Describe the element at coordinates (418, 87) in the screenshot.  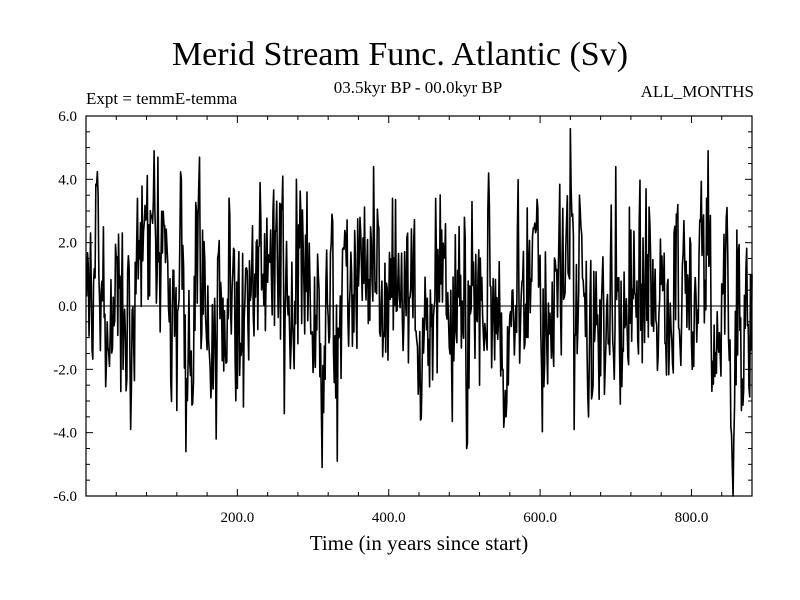
I see `chart-subtitle: 03.5kyr BP - 00.0kyr BP` at that location.